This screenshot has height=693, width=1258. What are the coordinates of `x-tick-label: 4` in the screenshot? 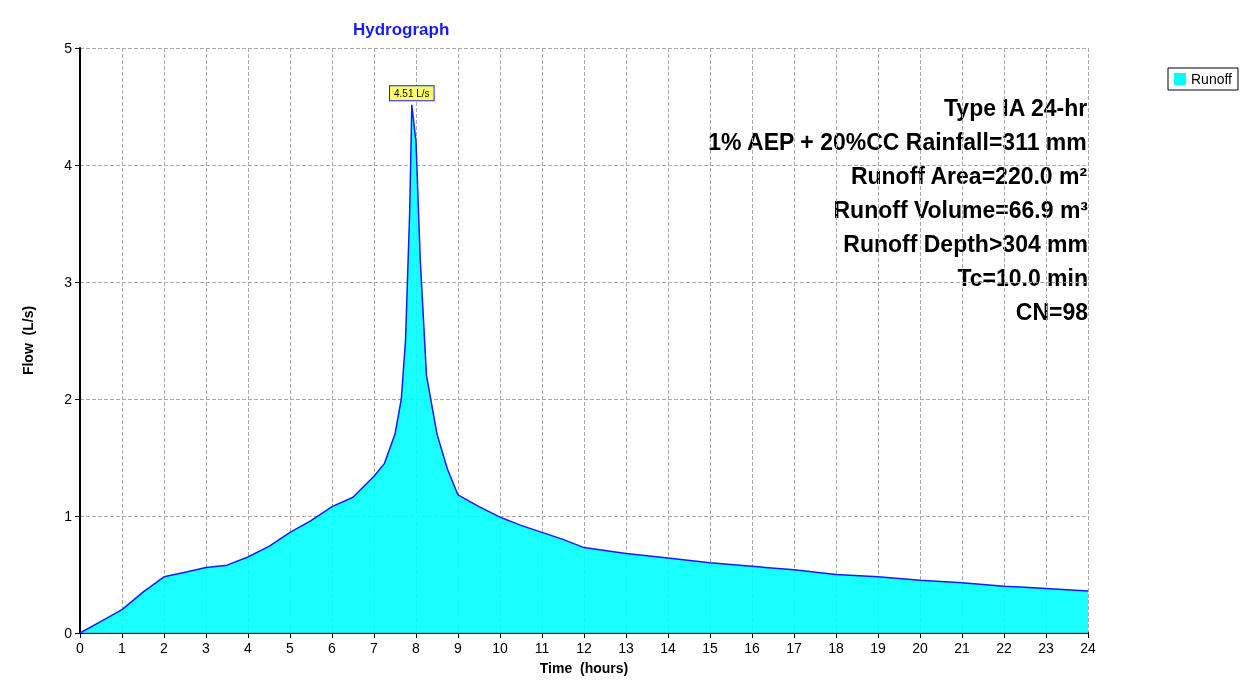 It's located at (248, 648).